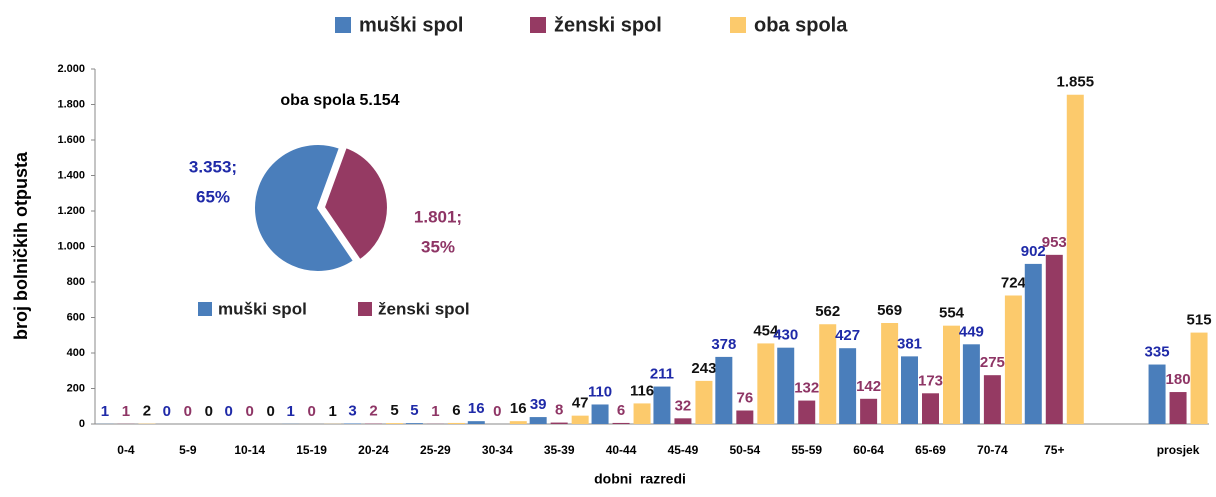 This screenshot has height=497, width=1216. What do you see at coordinates (600, 391) in the screenshot?
I see `data-label: 110` at bounding box center [600, 391].